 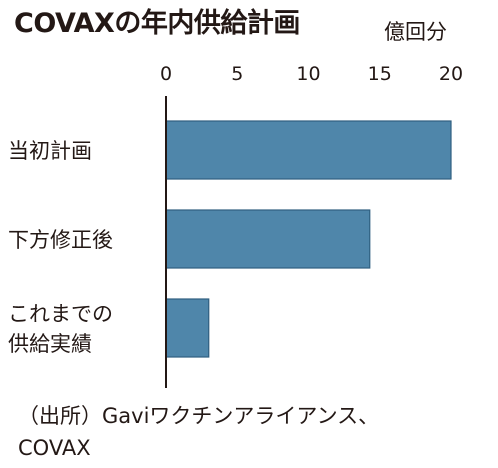 What do you see at coordinates (60, 240) in the screenshot?
I see `category-label: 下方修正後` at bounding box center [60, 240].